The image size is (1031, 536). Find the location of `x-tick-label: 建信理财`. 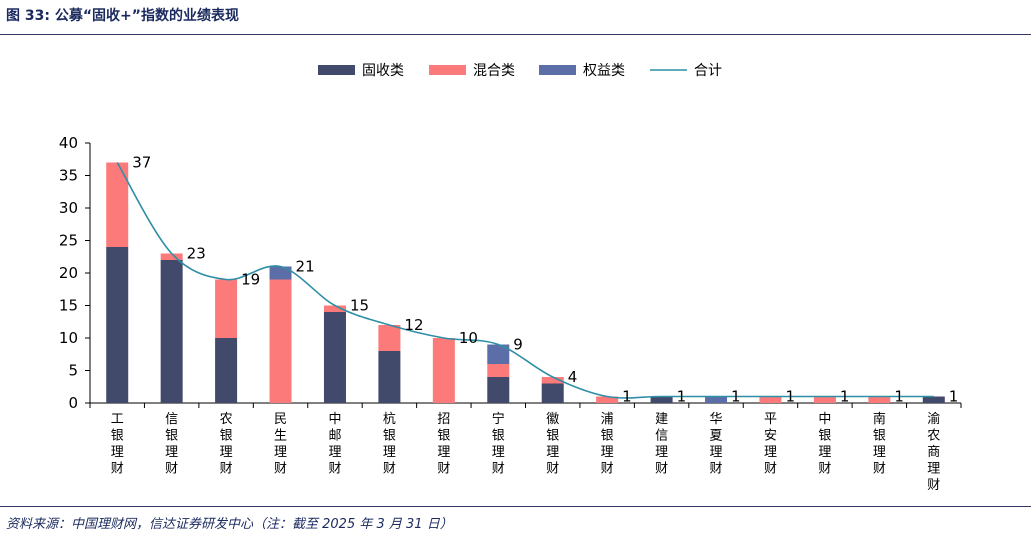

x-tick-label: 建信理财 is located at coordinates (661, 444).